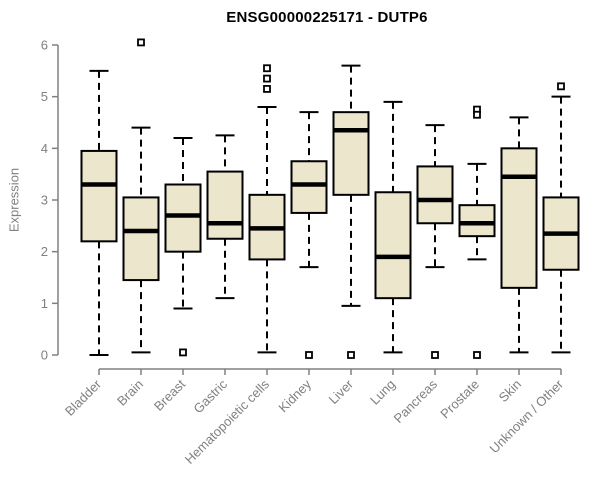  I want to click on box-pancreas, so click(435, 241).